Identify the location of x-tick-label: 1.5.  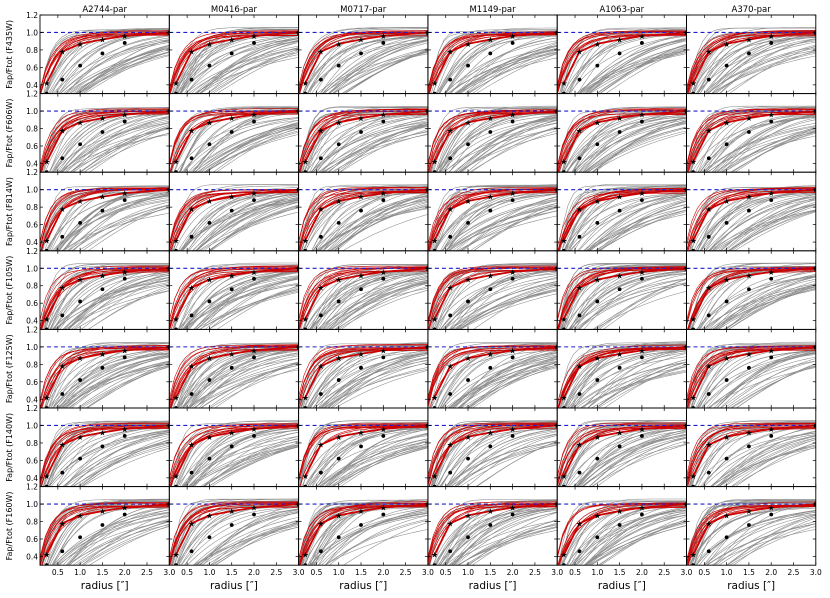
(232, 572).